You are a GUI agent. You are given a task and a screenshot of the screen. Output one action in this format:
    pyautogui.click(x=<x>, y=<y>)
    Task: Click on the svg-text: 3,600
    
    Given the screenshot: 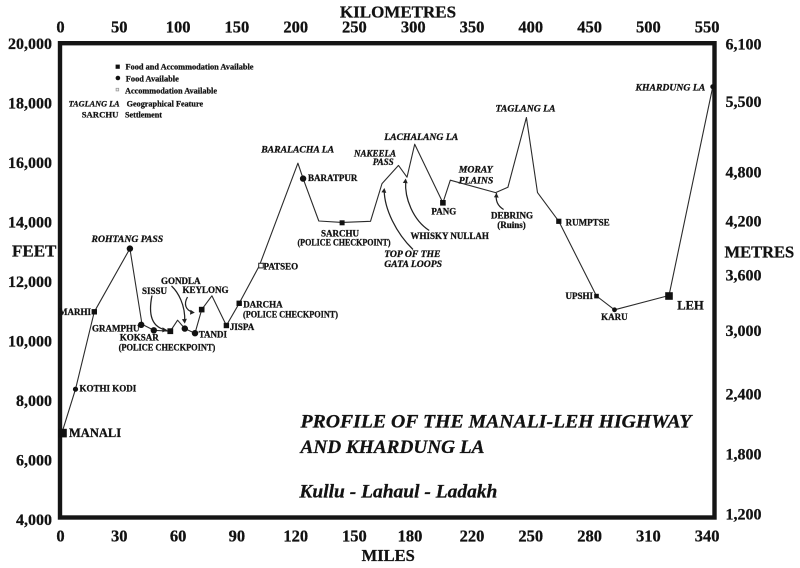 What is the action you would take?
    pyautogui.click(x=744, y=275)
    